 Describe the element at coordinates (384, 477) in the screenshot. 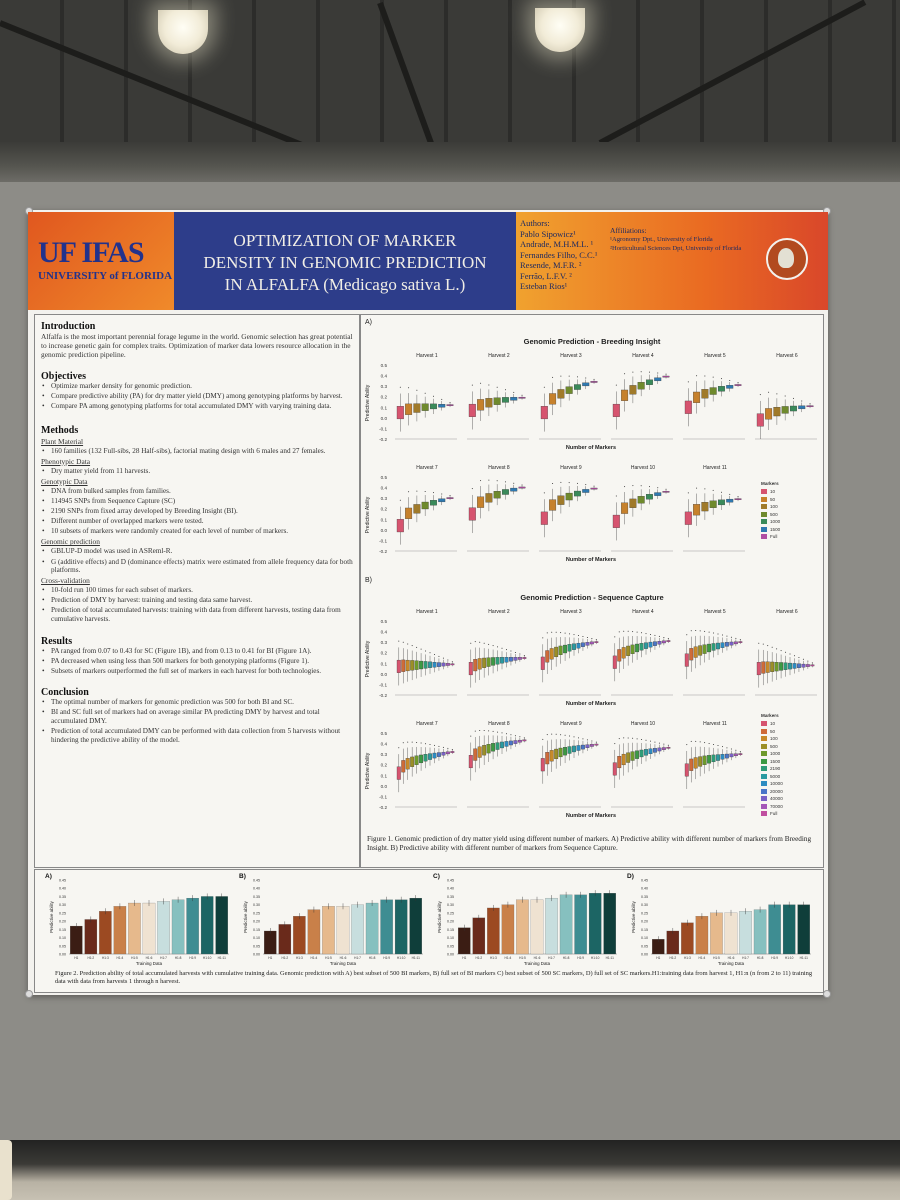

I see `y-tick-label: 0.5` at that location.